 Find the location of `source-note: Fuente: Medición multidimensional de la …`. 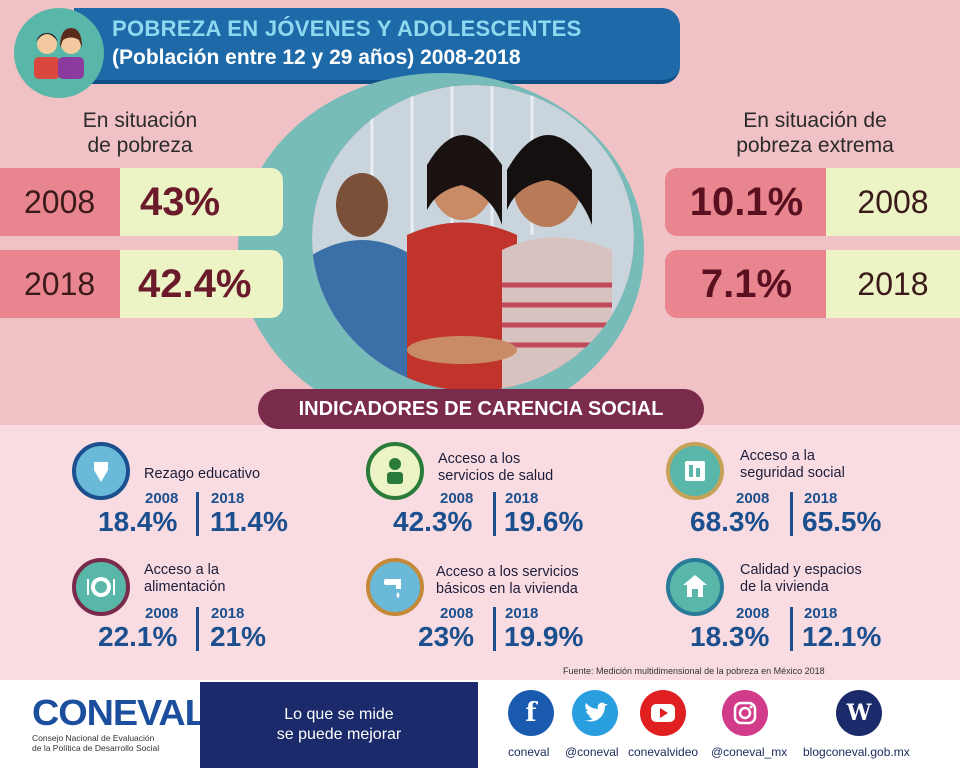

source-note: Fuente: Medición multidimensional de la … is located at coordinates (694, 671).